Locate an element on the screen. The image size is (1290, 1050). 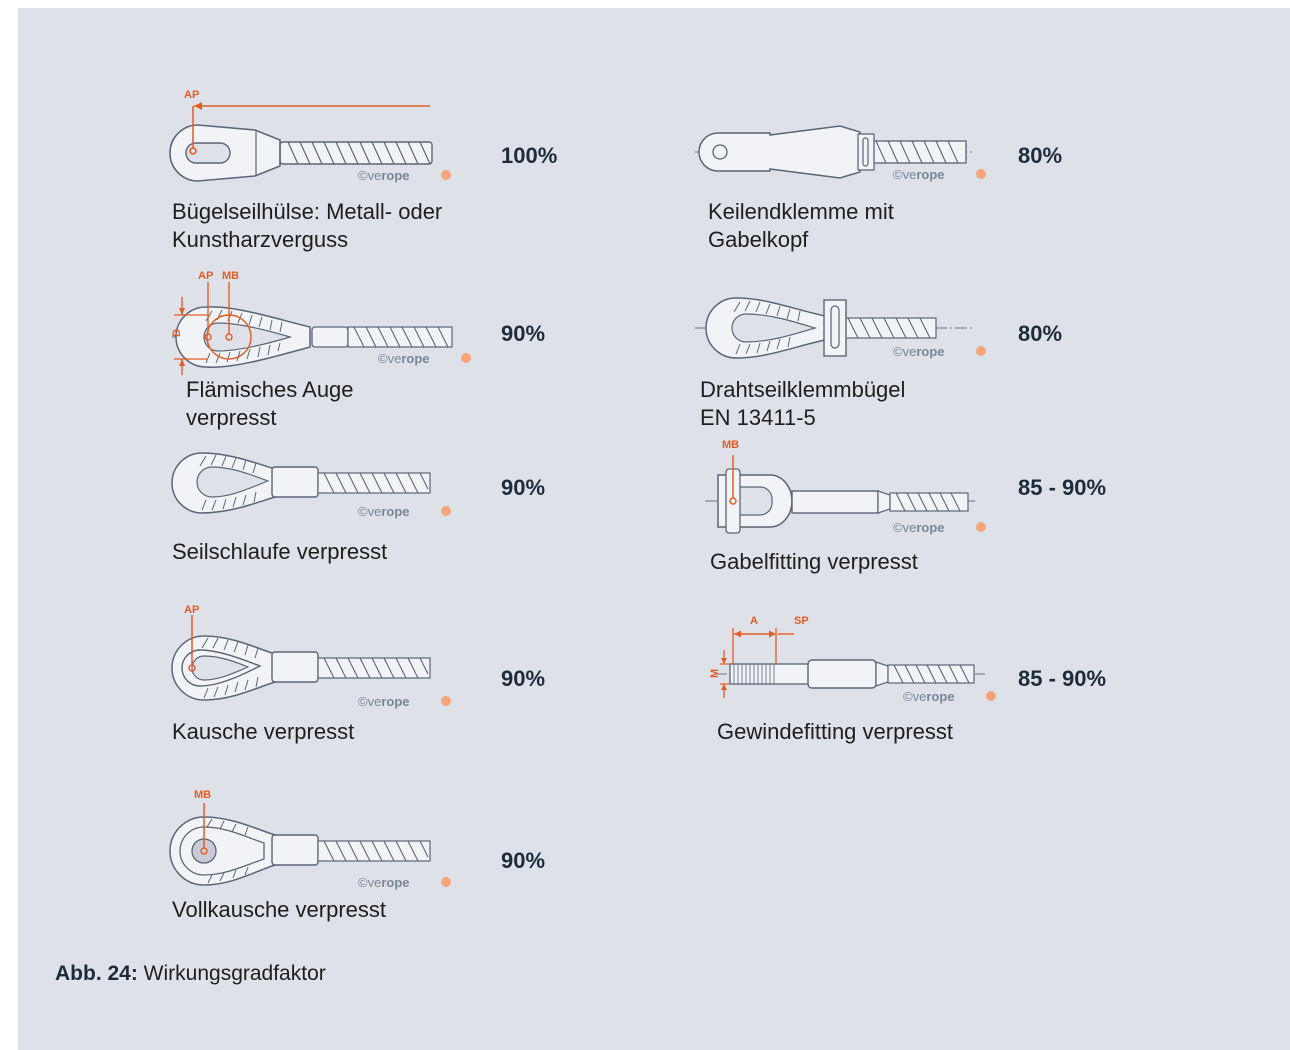
fork-fitting-icon: MB is located at coordinates (840, 486).